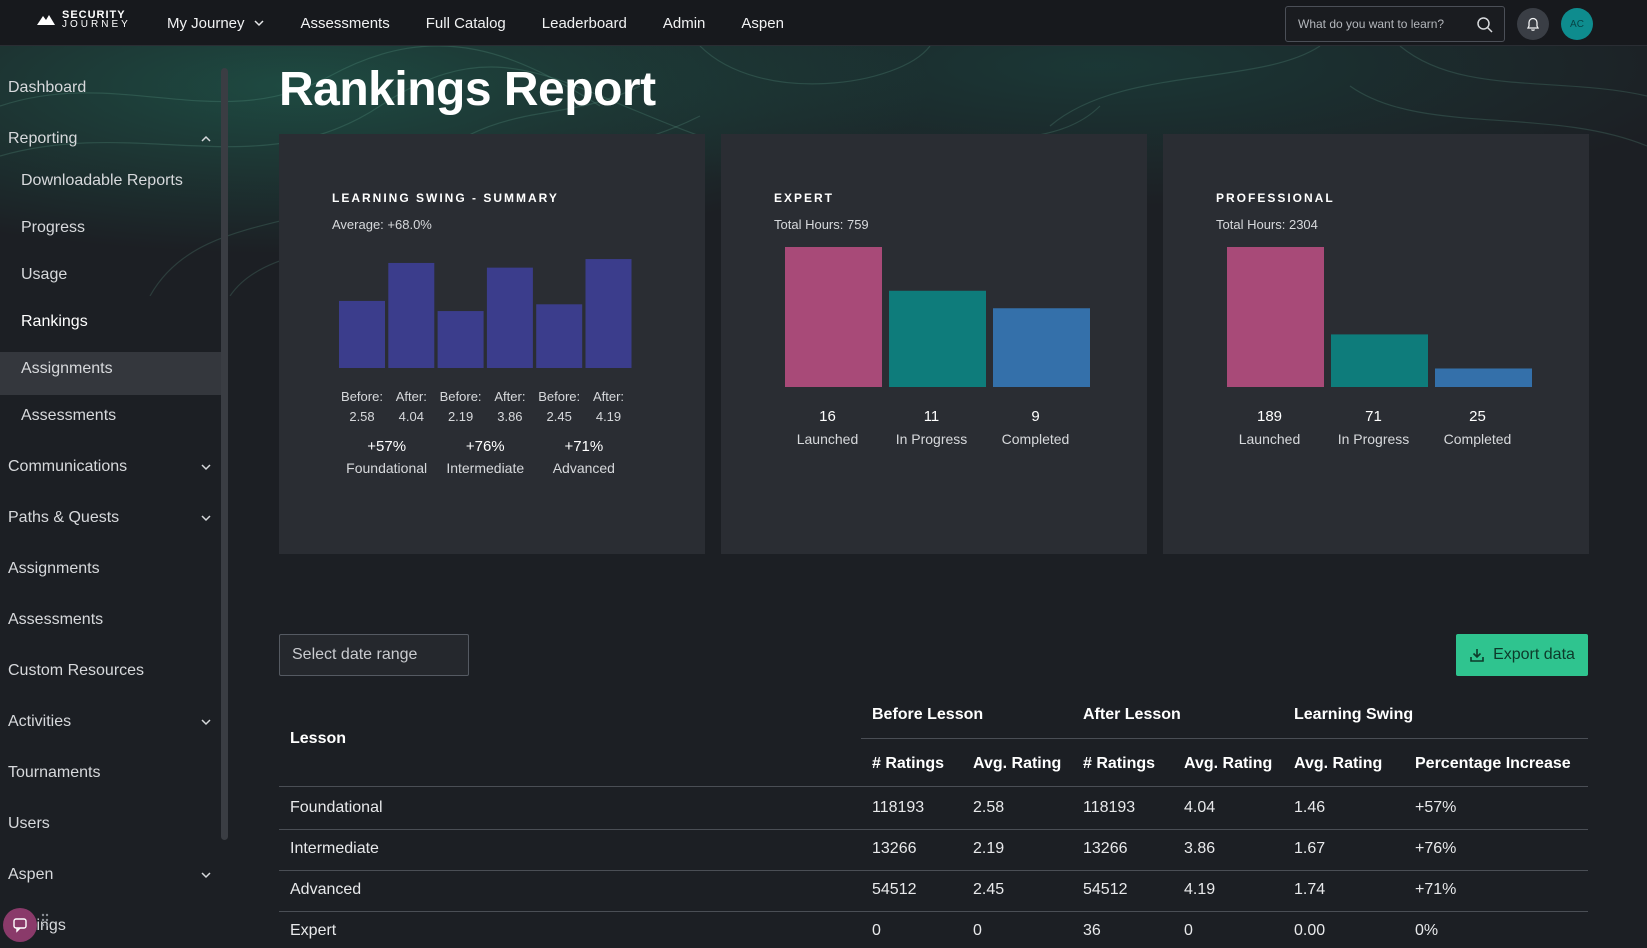 The image size is (1647, 948). What do you see at coordinates (1338, 763) in the screenshot?
I see `subheader-swing-avg: Avg. Rating` at bounding box center [1338, 763].